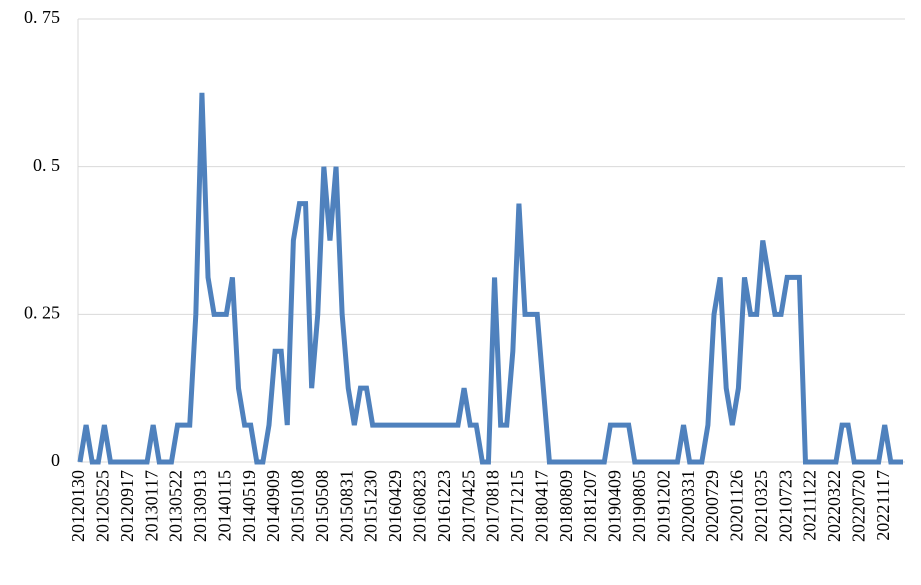 Image resolution: width=921 pixels, height=585 pixels. What do you see at coordinates (298, 506) in the screenshot?
I see `x-tick-label: 20150108` at bounding box center [298, 506].